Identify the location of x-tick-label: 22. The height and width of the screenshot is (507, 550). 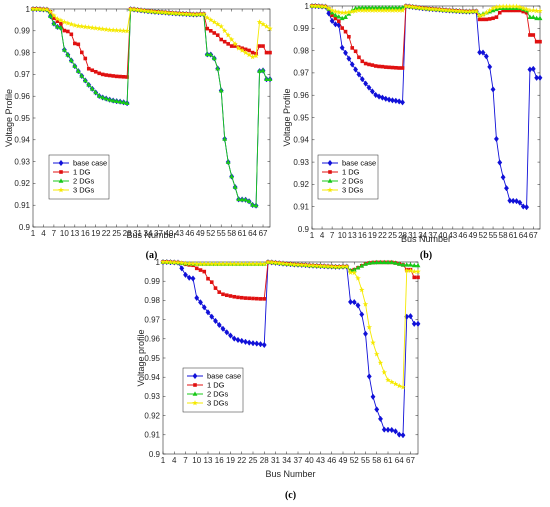
(106, 233).